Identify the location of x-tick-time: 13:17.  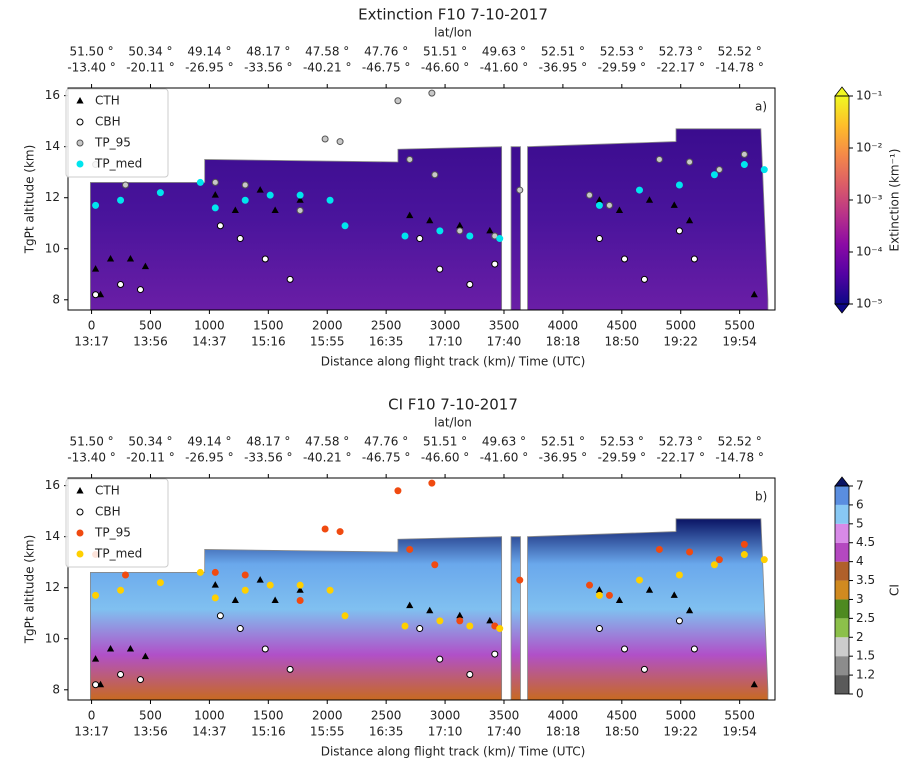
(91, 732).